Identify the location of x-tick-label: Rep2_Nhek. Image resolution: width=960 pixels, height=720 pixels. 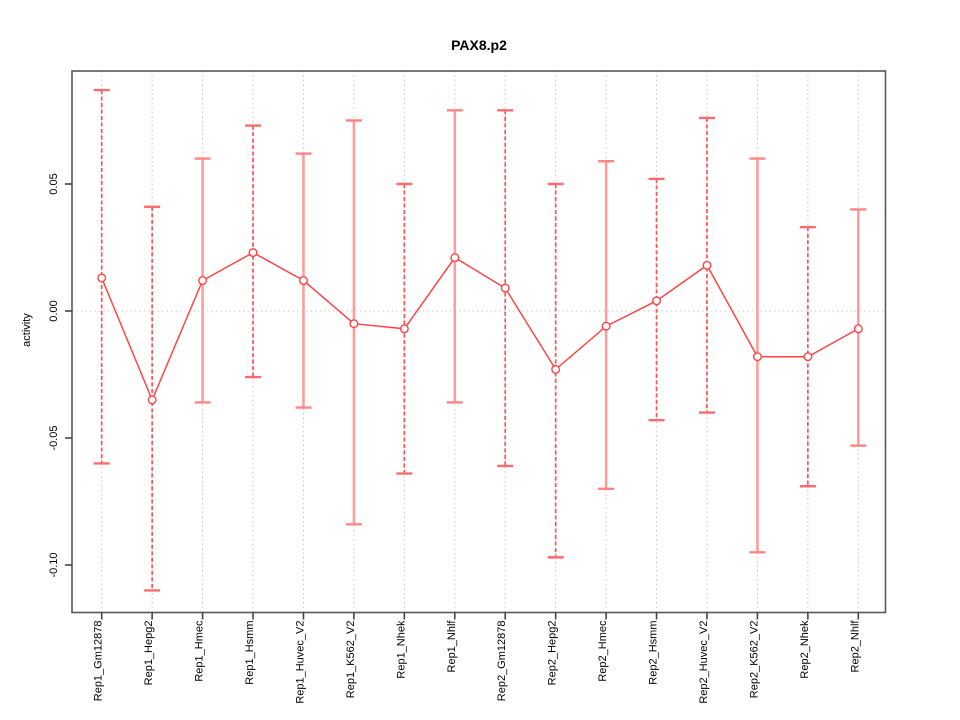
(805, 649).